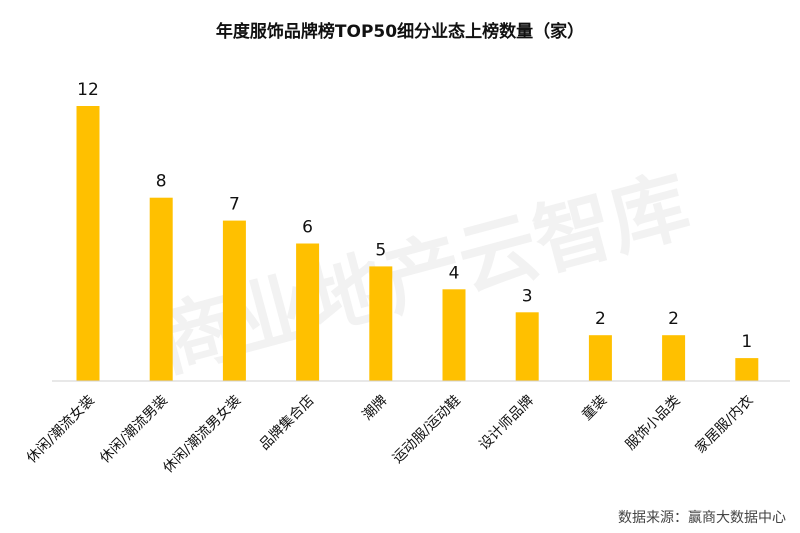  Describe the element at coordinates (653, 423) in the screenshot. I see `x-tick-label: 服饰小品类` at that location.